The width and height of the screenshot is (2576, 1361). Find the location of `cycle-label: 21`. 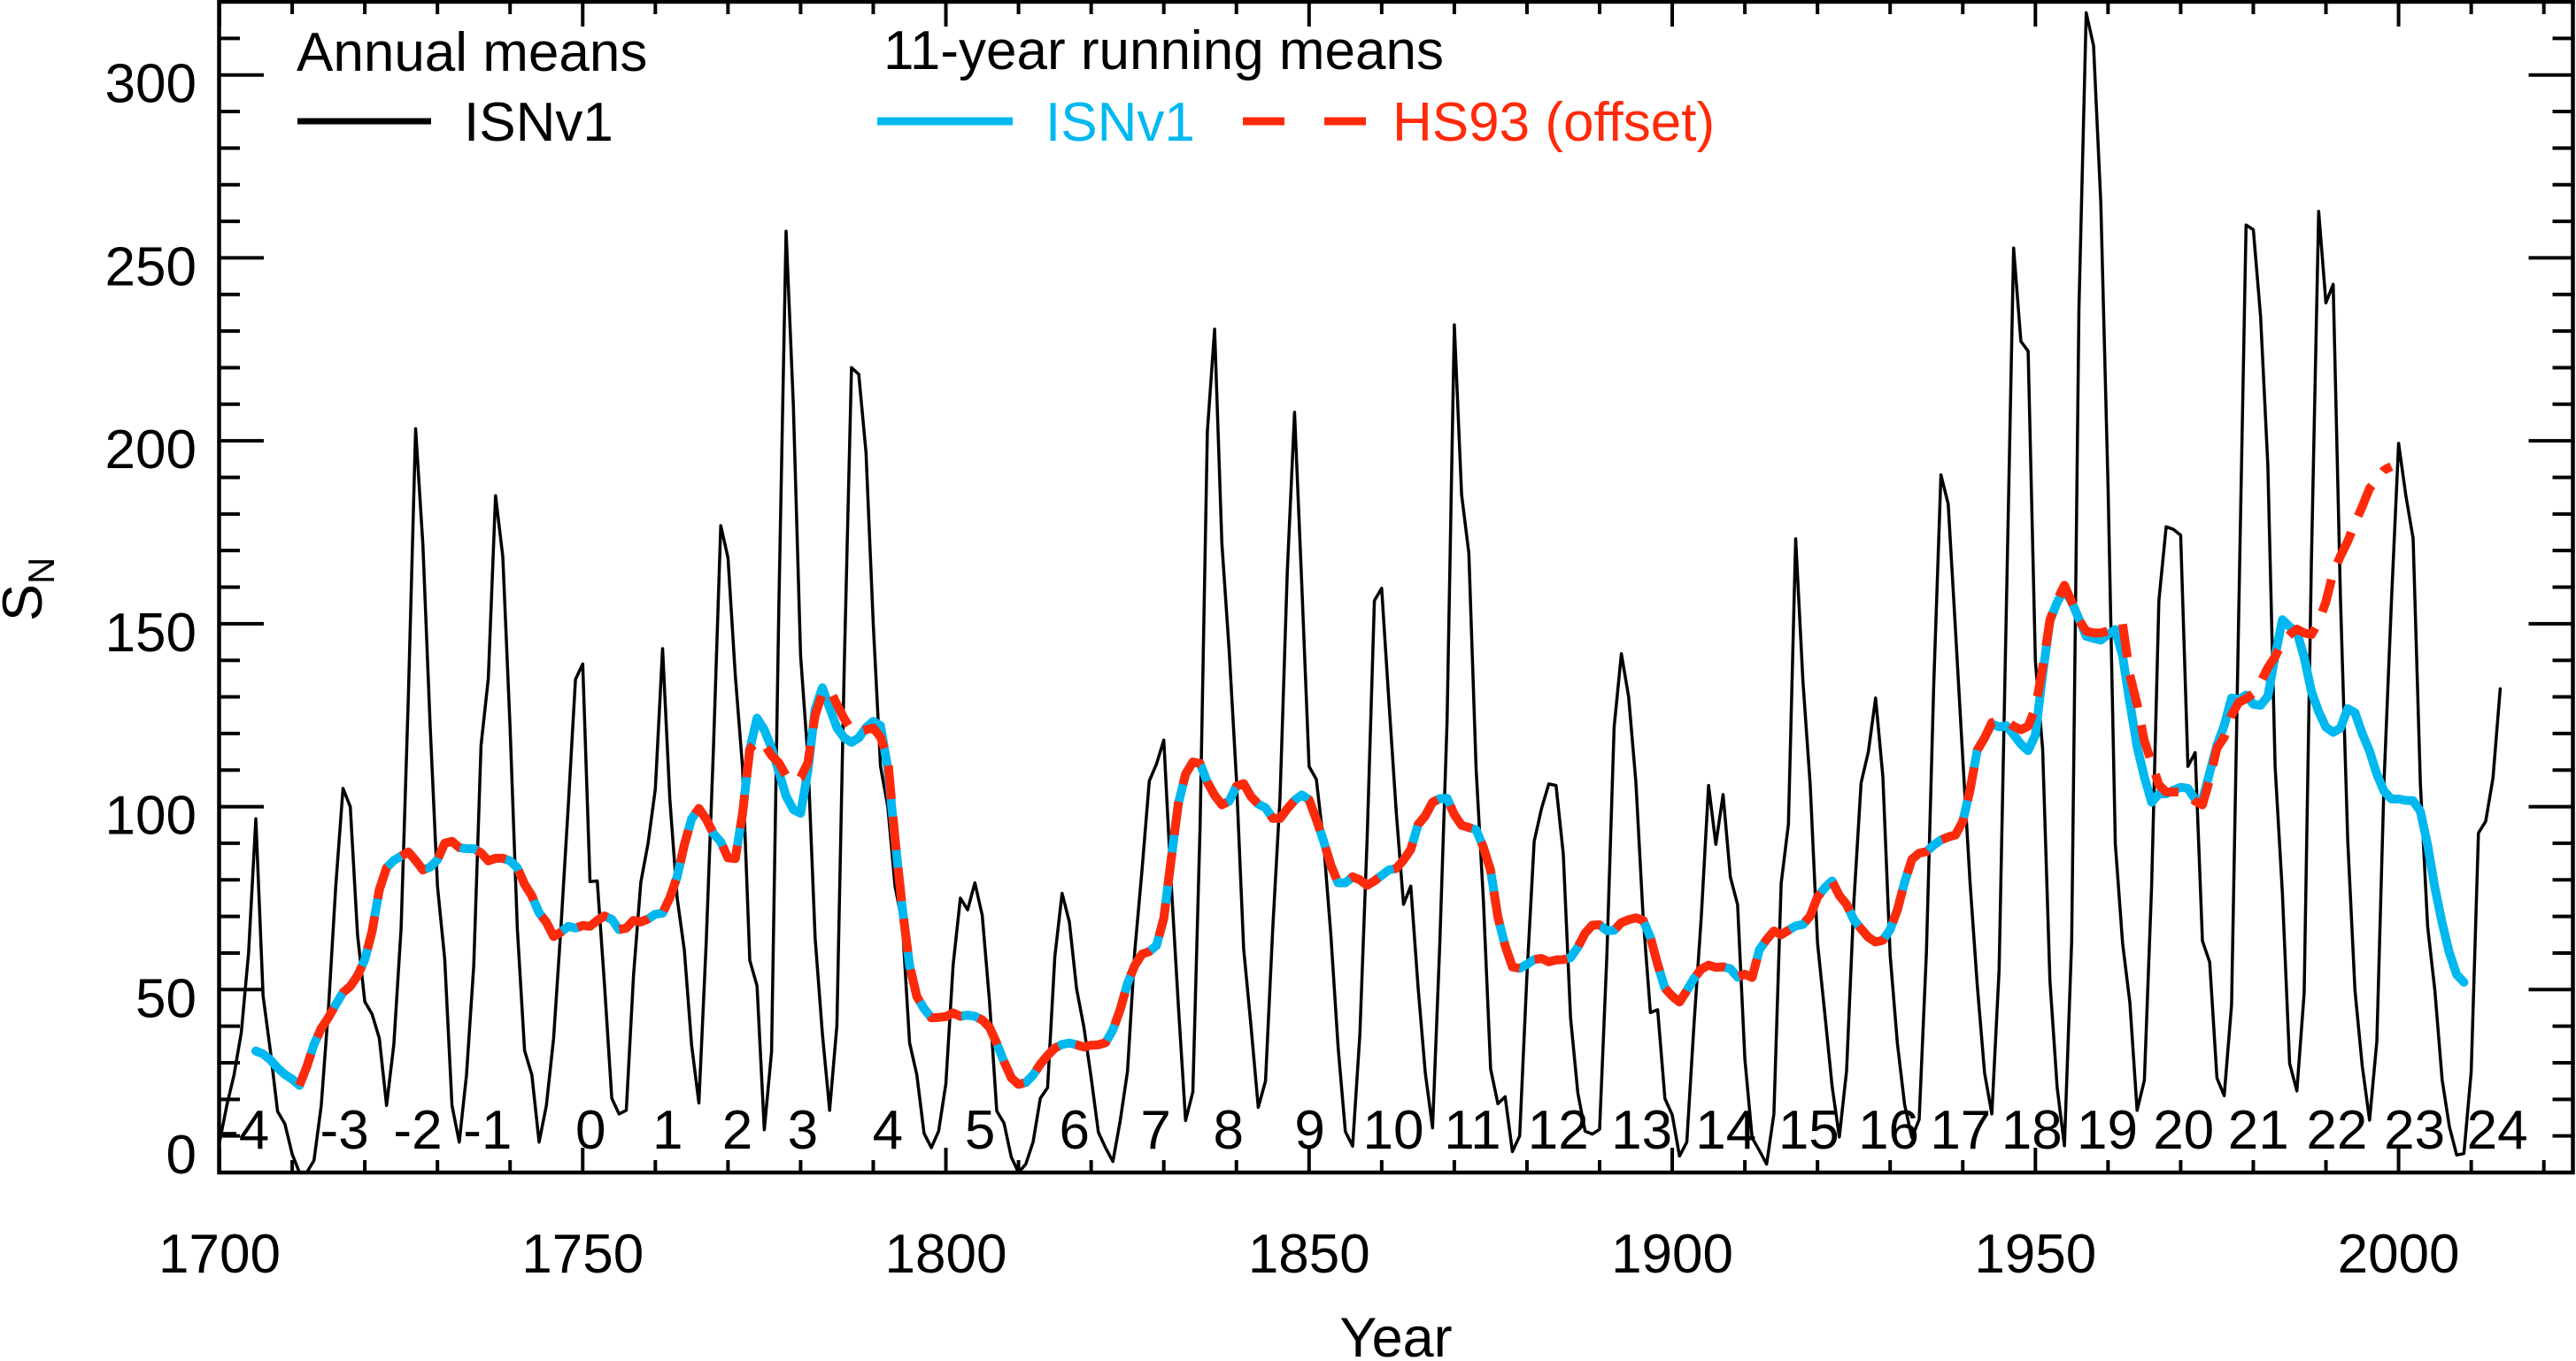

cycle-label: 21 is located at coordinates (2258, 1130).